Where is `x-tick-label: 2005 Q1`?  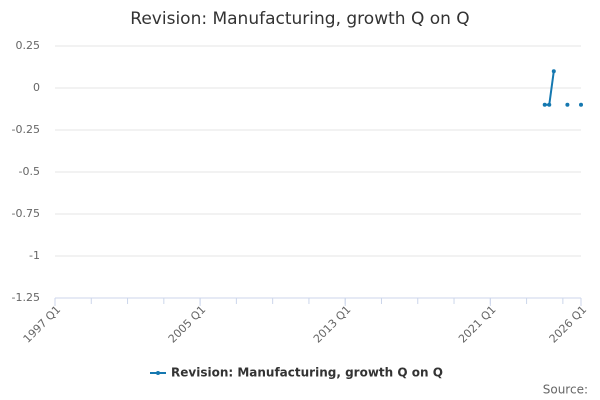 x-tick-label: 2005 Q1 is located at coordinates (187, 324).